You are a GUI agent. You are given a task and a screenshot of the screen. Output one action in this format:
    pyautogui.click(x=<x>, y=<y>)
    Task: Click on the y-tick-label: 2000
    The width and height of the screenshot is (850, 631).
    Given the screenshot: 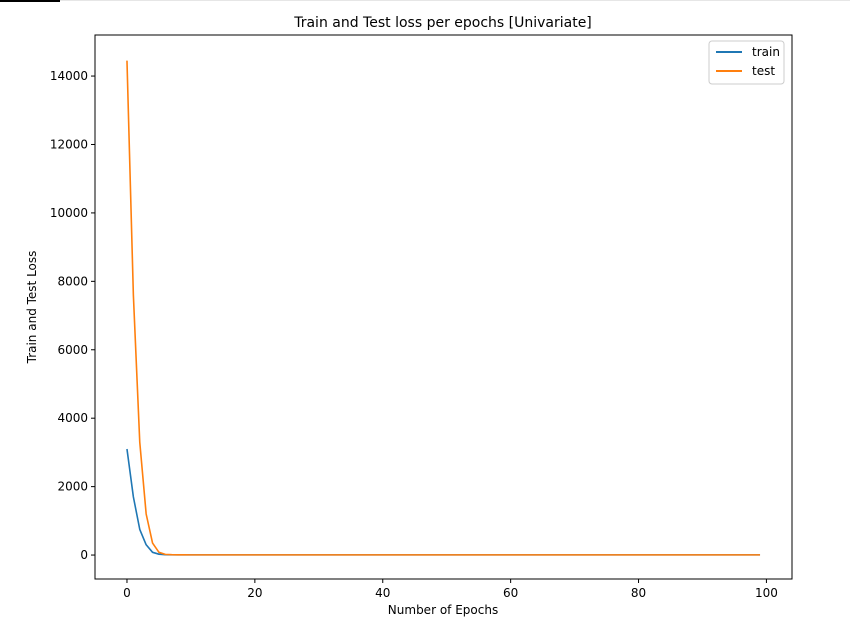 What is the action you would take?
    pyautogui.click(x=72, y=487)
    